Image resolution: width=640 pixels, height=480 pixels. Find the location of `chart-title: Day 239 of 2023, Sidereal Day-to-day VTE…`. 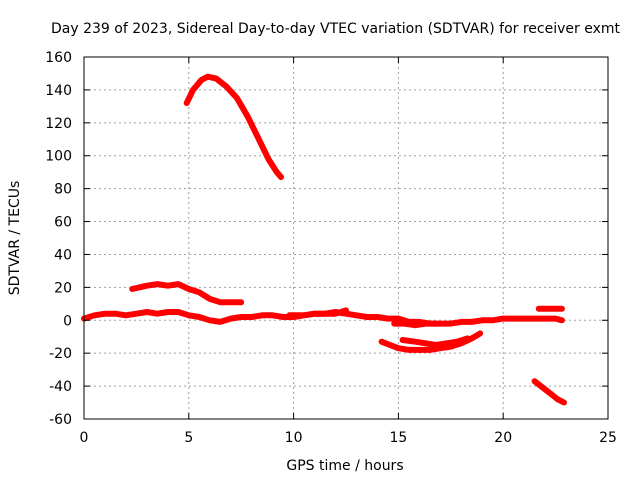

chart-title: Day 239 of 2023, Sidereal Day-to-day VTE… is located at coordinates (336, 29).